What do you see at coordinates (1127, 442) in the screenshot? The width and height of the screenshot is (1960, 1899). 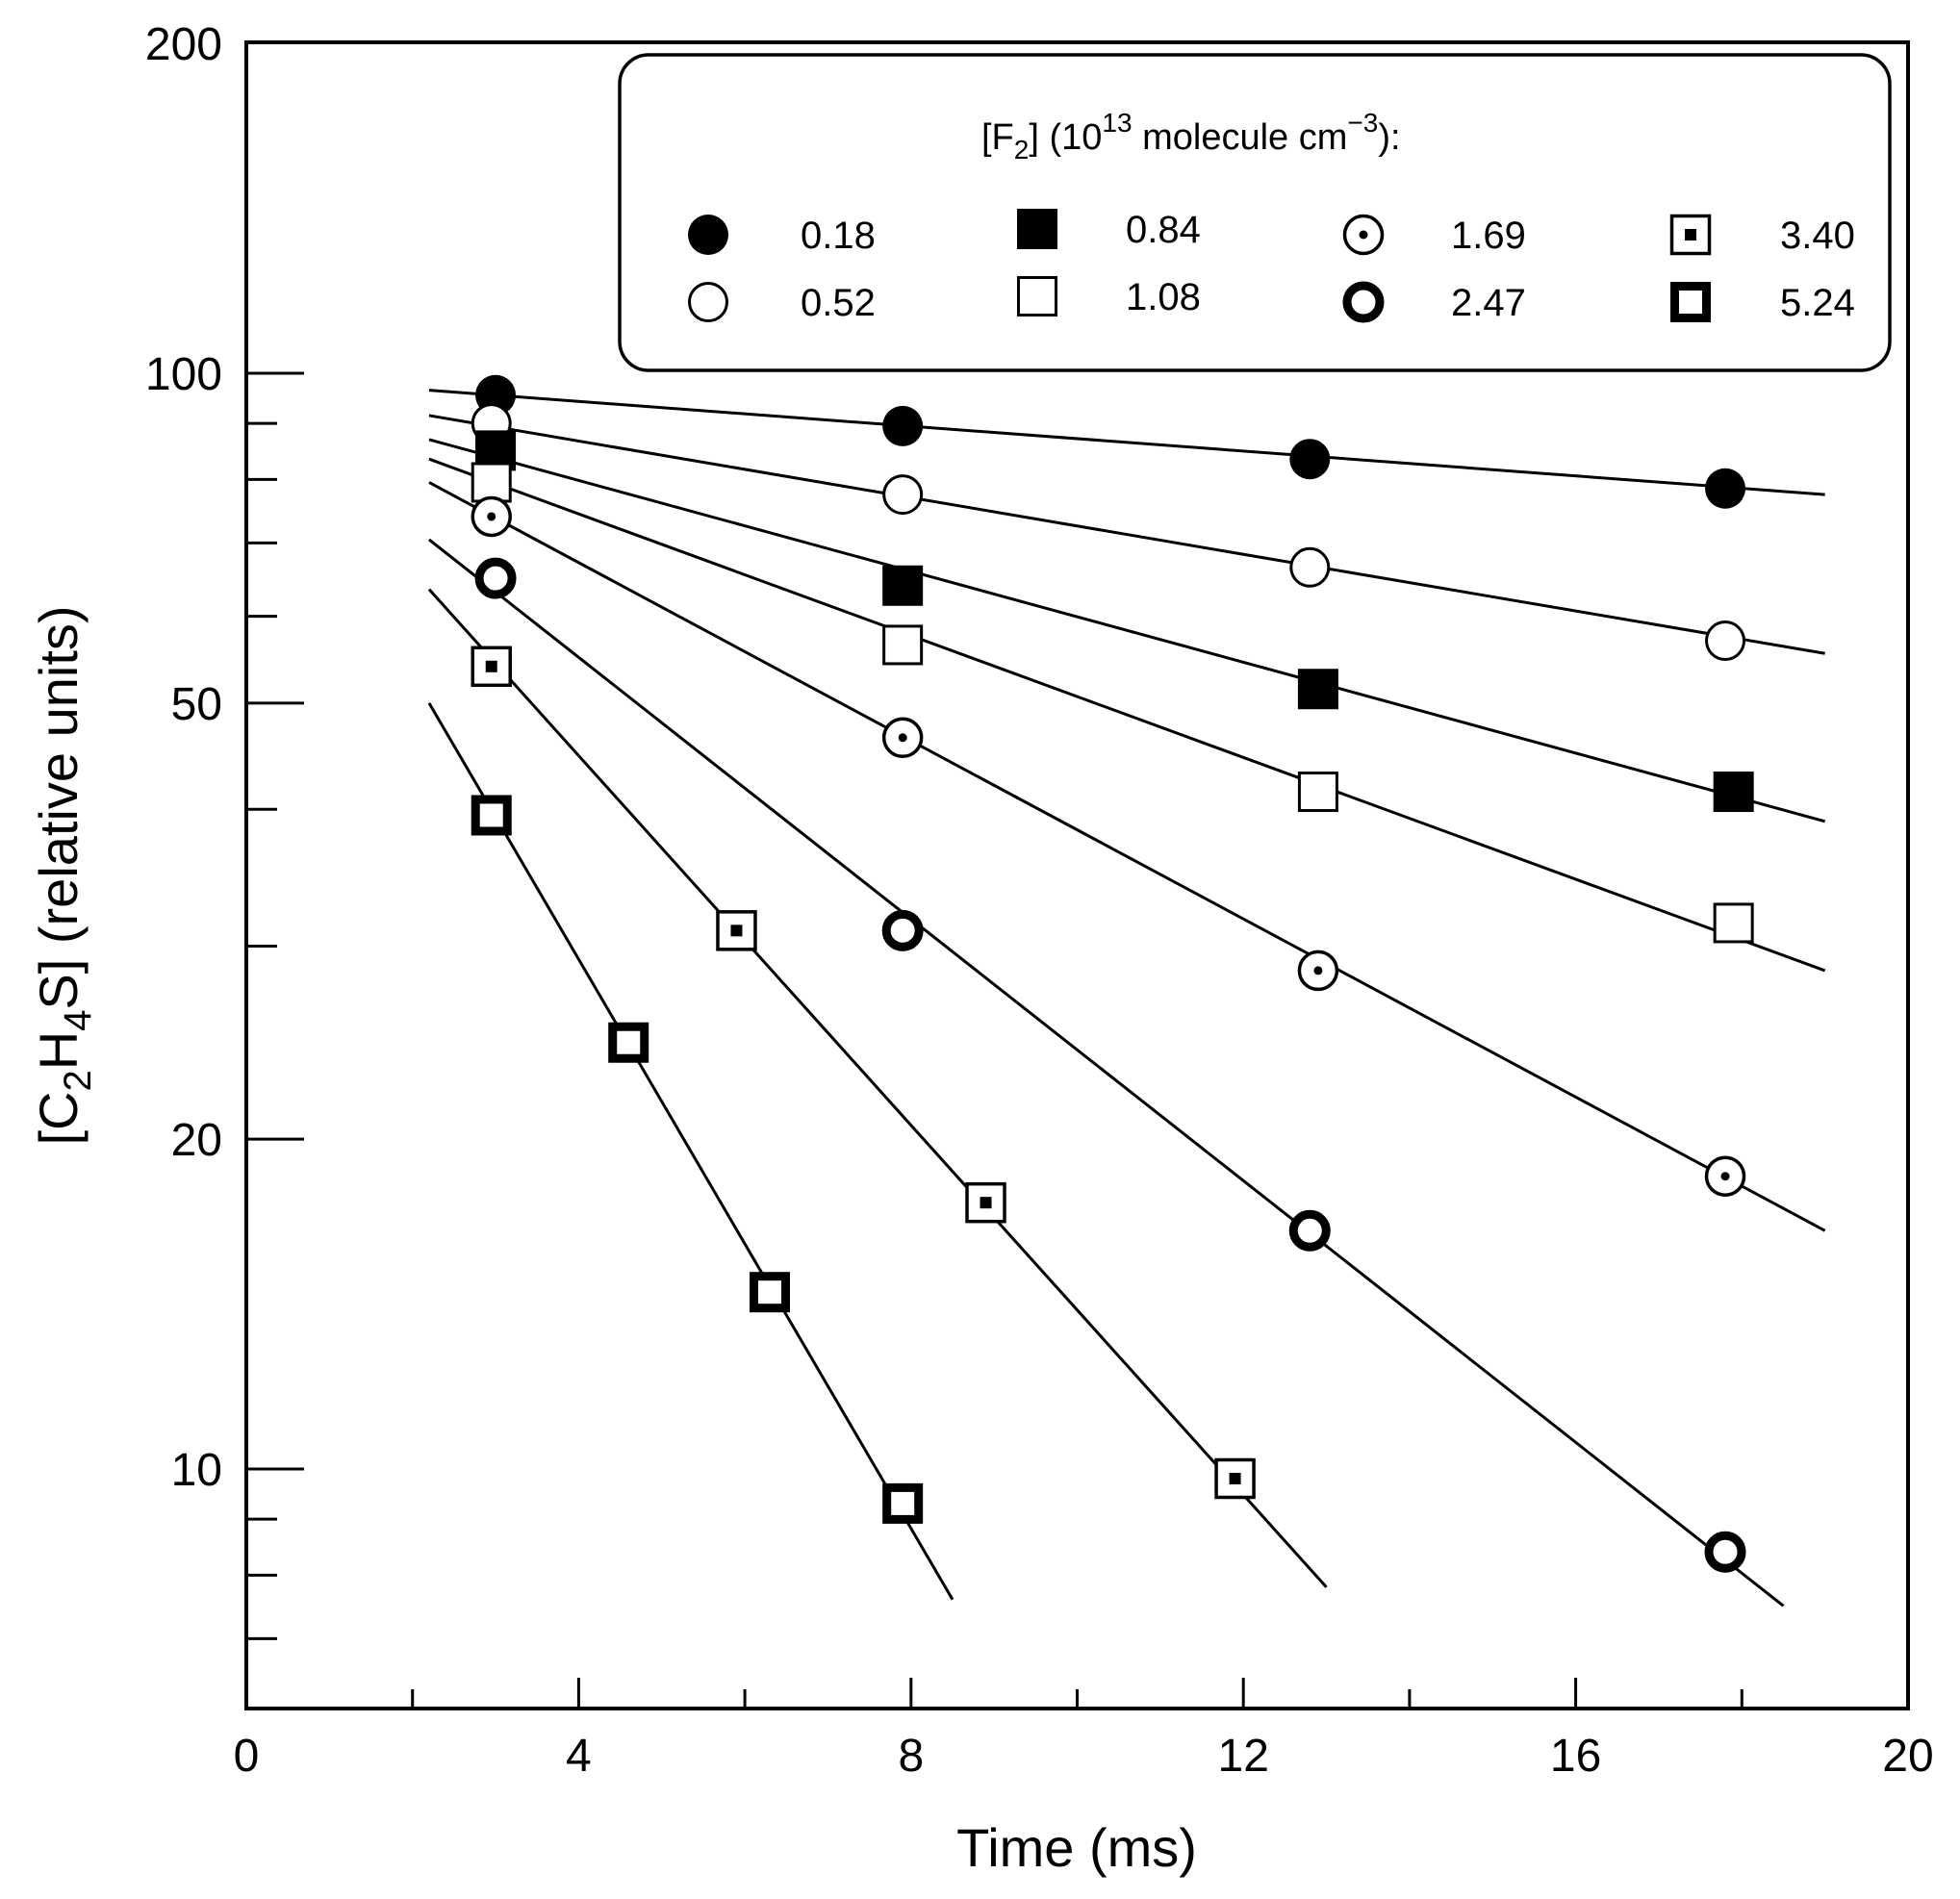 I see `fit-line-0.18` at bounding box center [1127, 442].